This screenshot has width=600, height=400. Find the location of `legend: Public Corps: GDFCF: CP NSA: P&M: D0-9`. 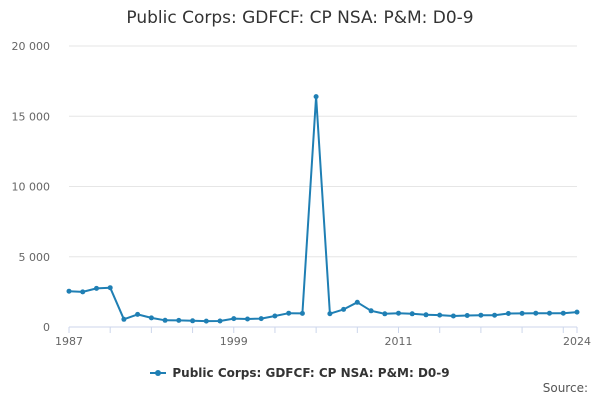

legend: Public Corps: GDFCF: CP NSA: P&M: D0-9 is located at coordinates (300, 373).